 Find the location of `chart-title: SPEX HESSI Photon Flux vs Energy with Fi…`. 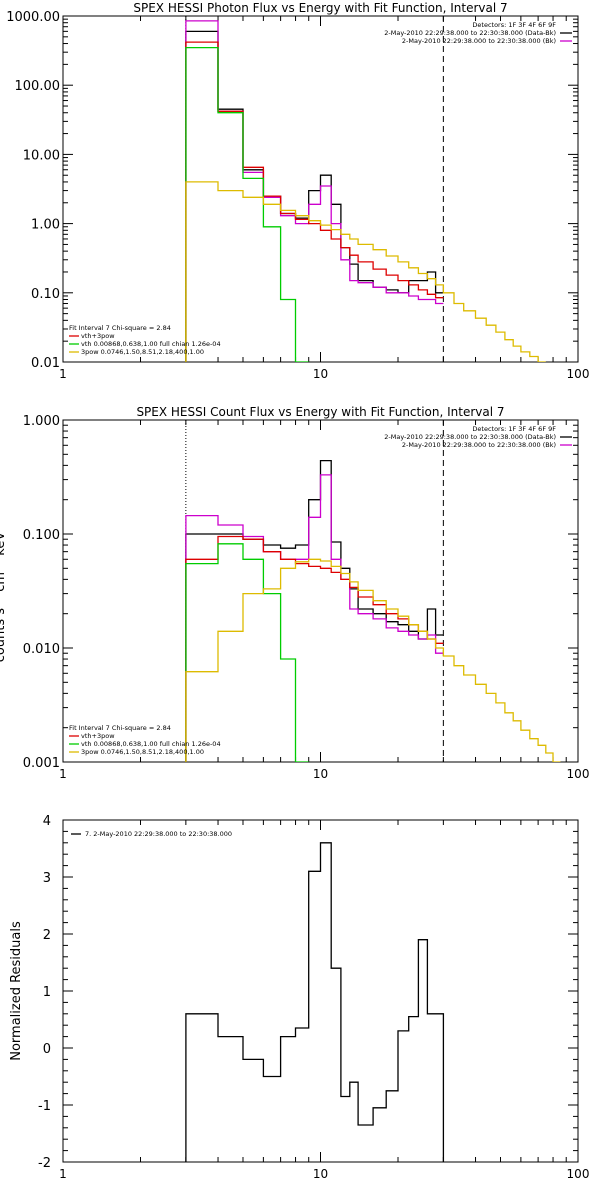

chart-title: SPEX HESSI Photon Flux vs Energy with Fi… is located at coordinates (320, 8).